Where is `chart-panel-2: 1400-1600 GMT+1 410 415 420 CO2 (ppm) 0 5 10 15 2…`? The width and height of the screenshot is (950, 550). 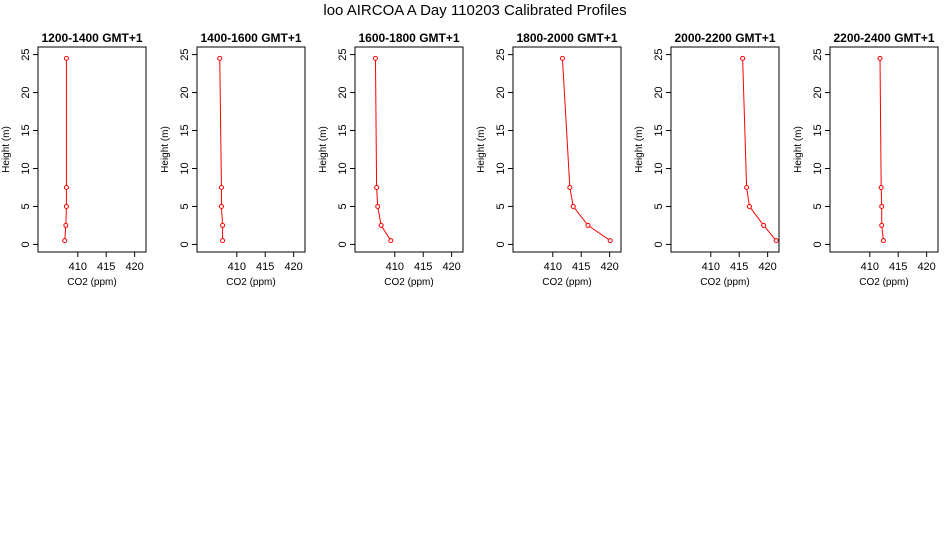 chart-panel-2: 1400-1600 GMT+1 410 415 420 CO2 (ppm) 0 5 10 15 2… is located at coordinates (233, 159).